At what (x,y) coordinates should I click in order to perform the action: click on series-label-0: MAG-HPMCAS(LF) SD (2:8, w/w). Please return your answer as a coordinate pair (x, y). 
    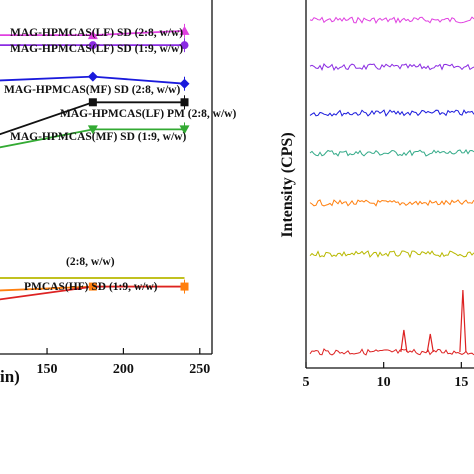
    Looking at the image, I should click on (96, 33).